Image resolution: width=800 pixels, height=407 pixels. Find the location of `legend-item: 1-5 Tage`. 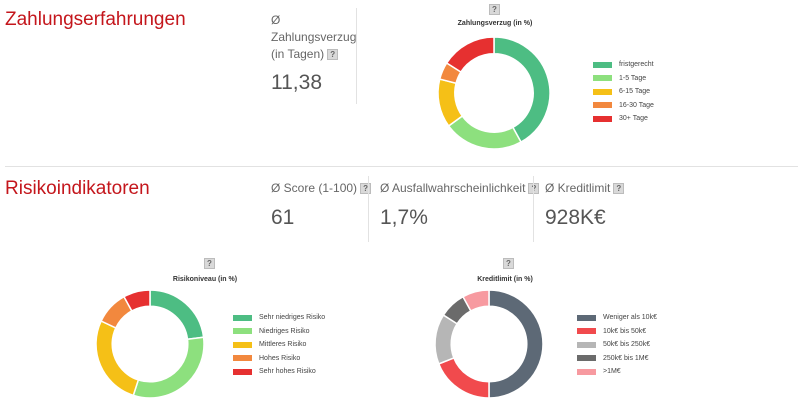

legend-item: 1-5 Tage is located at coordinates (623, 79).